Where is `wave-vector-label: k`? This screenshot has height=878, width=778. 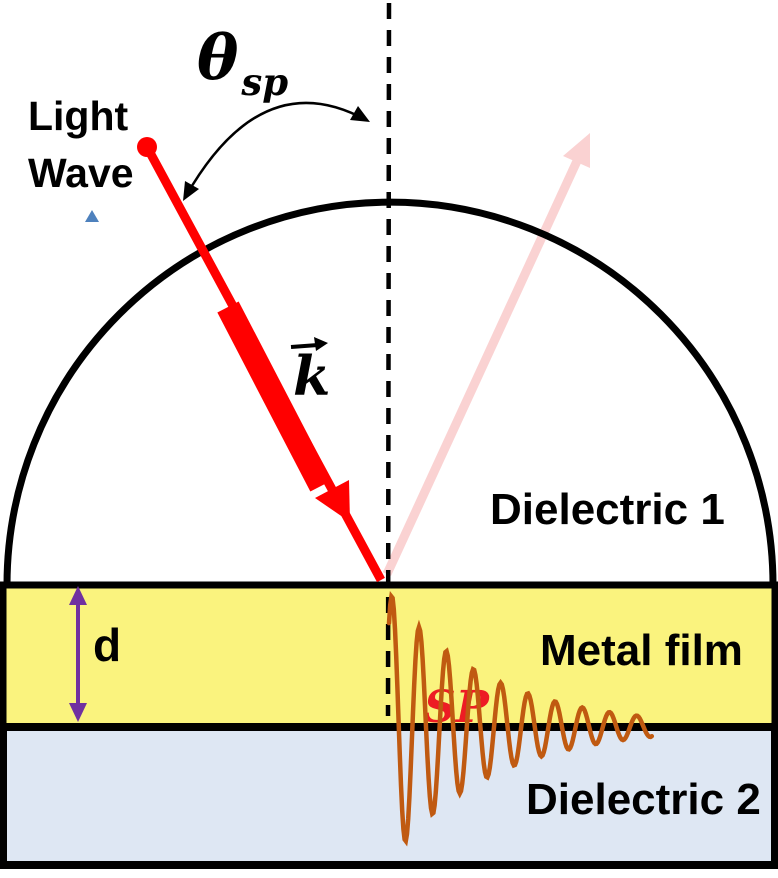
wave-vector-label: k is located at coordinates (312, 376).